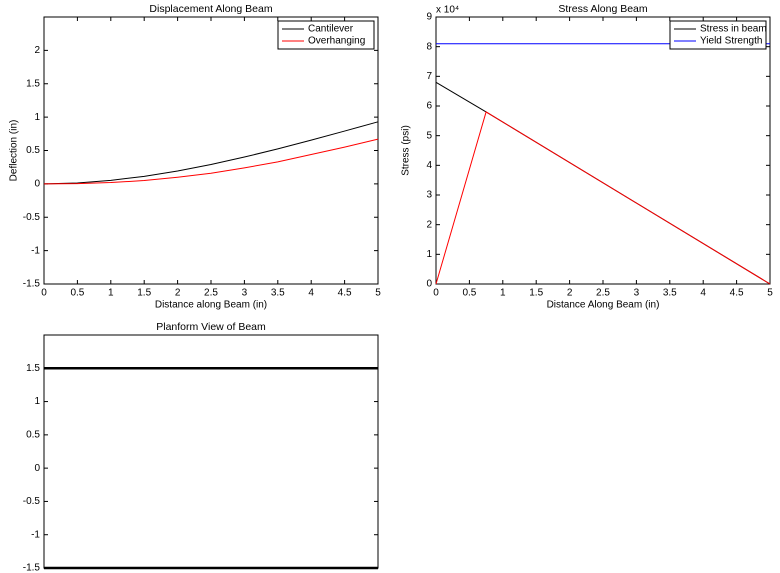 This screenshot has height=573, width=780. What do you see at coordinates (429, 165) in the screenshot?
I see `y-tick-label: 4` at bounding box center [429, 165].